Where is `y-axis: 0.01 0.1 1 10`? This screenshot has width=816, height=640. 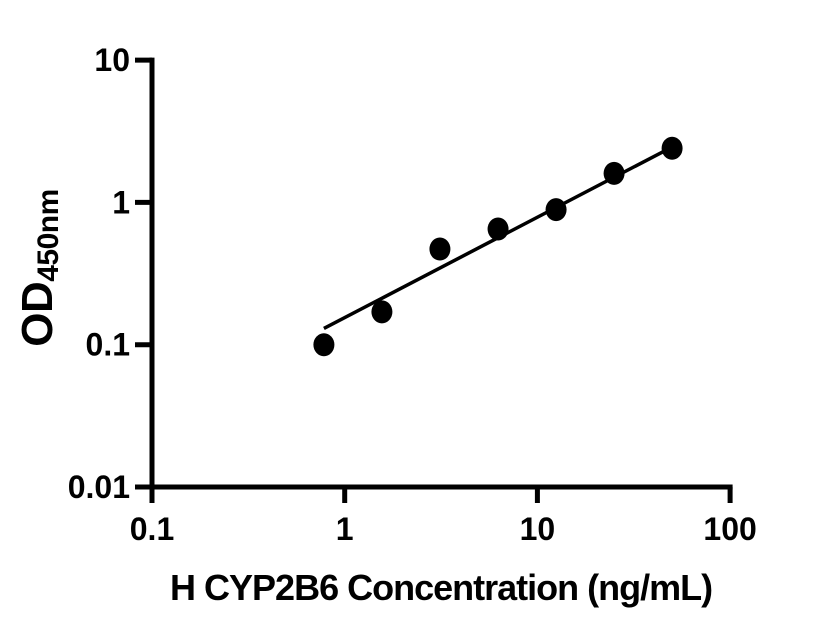 y-axis: 0.01 0.1 1 10 is located at coordinates (111, 273).